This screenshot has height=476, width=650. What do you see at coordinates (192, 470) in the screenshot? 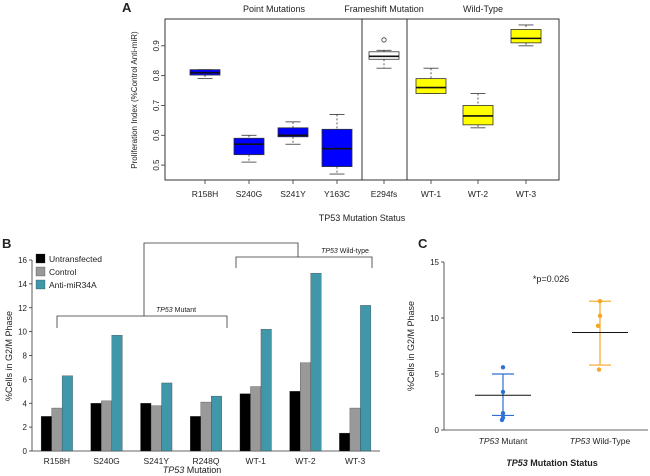
I see `panel-b-xlabel: TP53 Mutation` at bounding box center [192, 470].